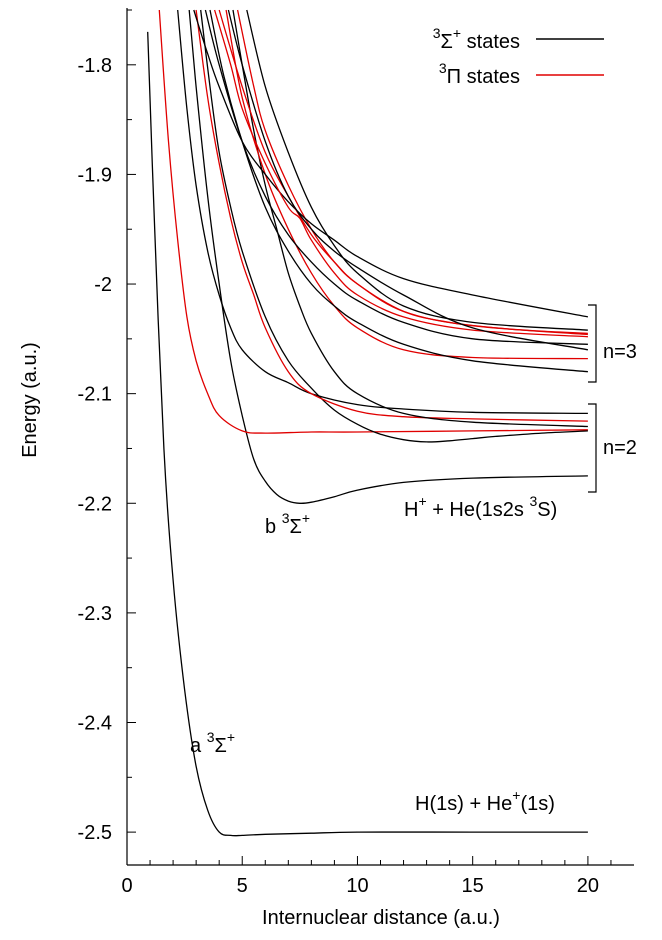  I want to click on y-tick-label: -2, so click(103, 285).